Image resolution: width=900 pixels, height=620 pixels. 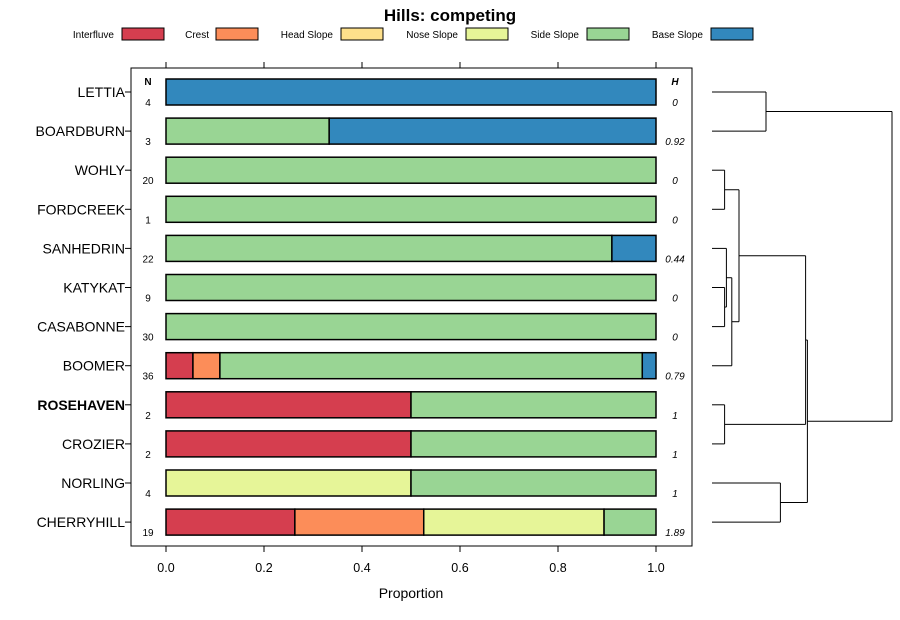 What do you see at coordinates (732, 34) in the screenshot?
I see `legend-swatch-base-slope` at bounding box center [732, 34].